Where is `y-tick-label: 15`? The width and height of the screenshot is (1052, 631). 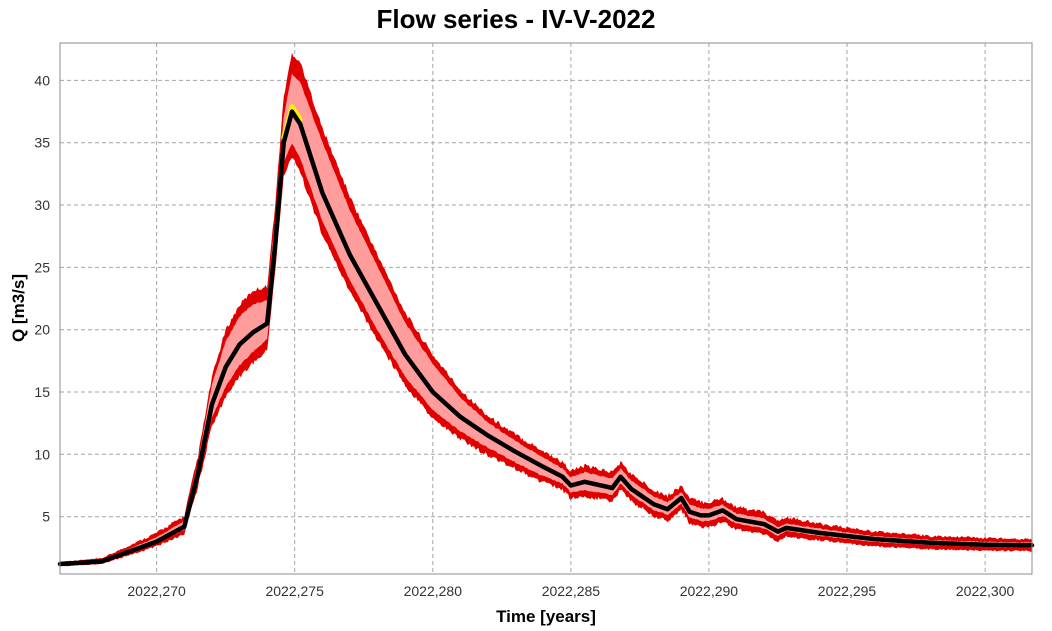
y-tick-label: 15 is located at coordinates (42, 392).